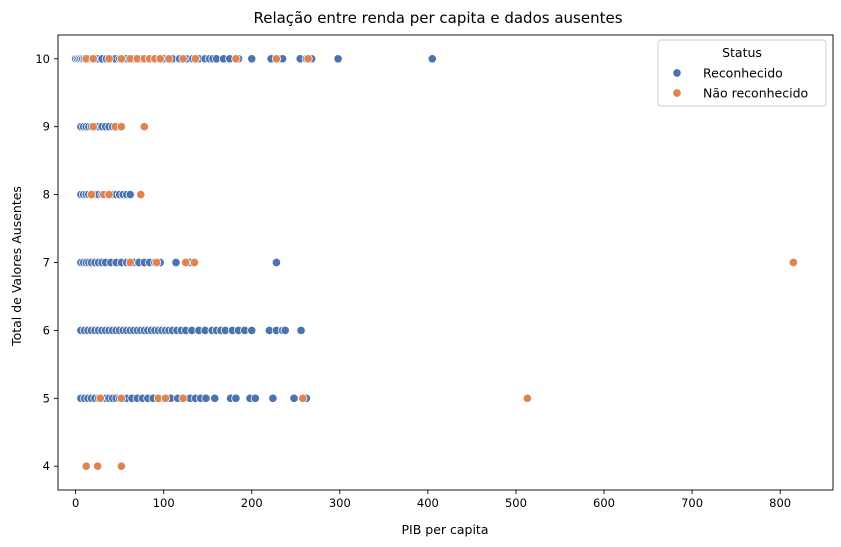 Image resolution: width=841 pixels, height=547 pixels. What do you see at coordinates (75, 503) in the screenshot?
I see `x-tick-label: 0` at bounding box center [75, 503].